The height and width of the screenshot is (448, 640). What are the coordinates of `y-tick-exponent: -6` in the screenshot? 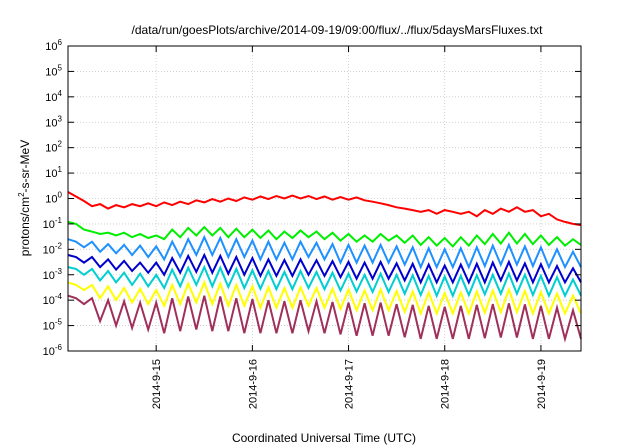 It's located at (59, 347).